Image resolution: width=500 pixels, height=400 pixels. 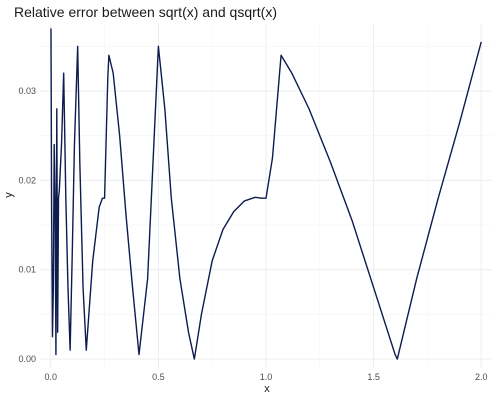 What do you see at coordinates (27, 270) in the screenshot?
I see `y-tick-label: 0.01` at bounding box center [27, 270].